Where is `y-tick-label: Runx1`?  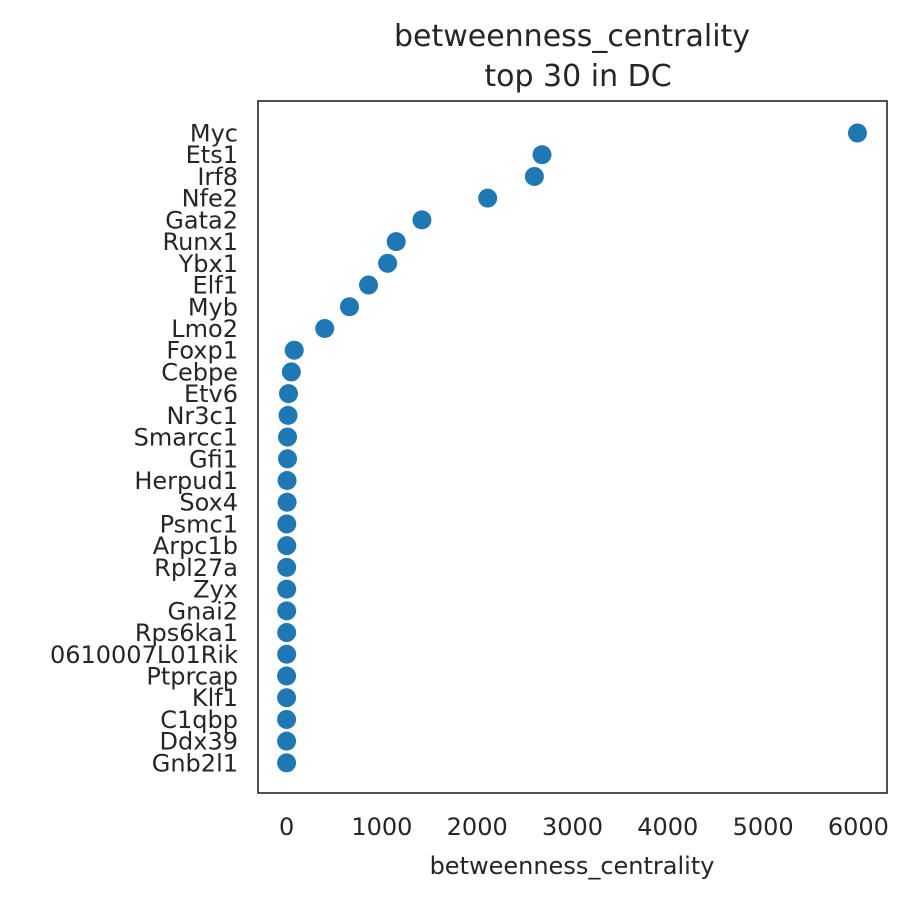
y-tick-label: Runx1 is located at coordinates (201, 242).